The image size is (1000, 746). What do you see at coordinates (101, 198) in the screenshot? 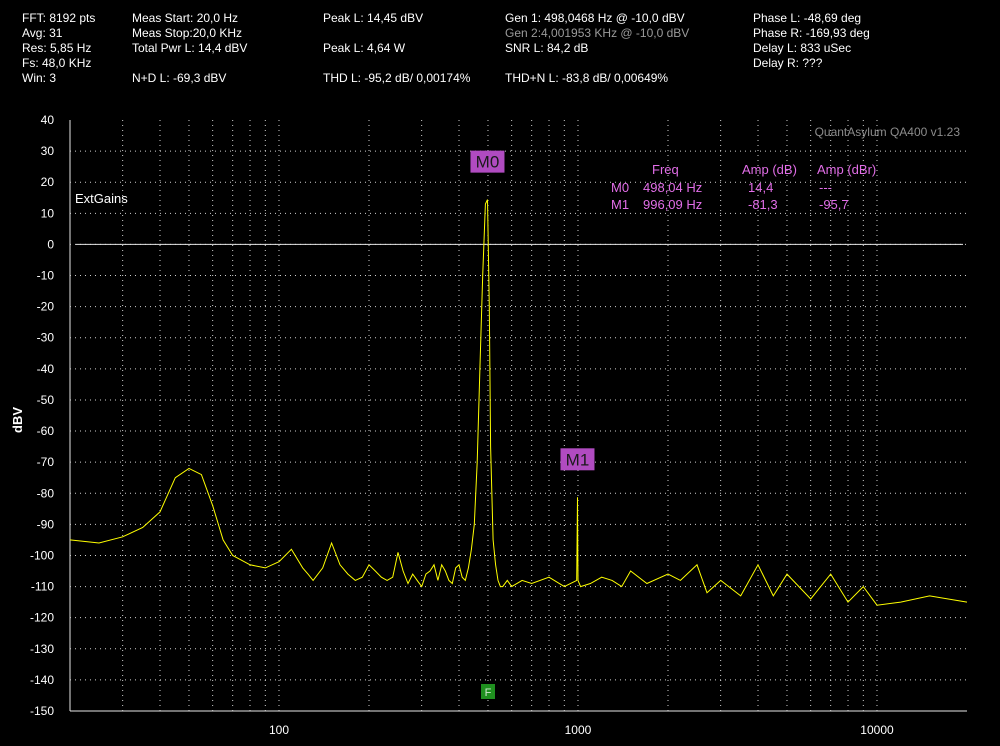
I see `ext-gains-label: ExtGains` at bounding box center [101, 198].